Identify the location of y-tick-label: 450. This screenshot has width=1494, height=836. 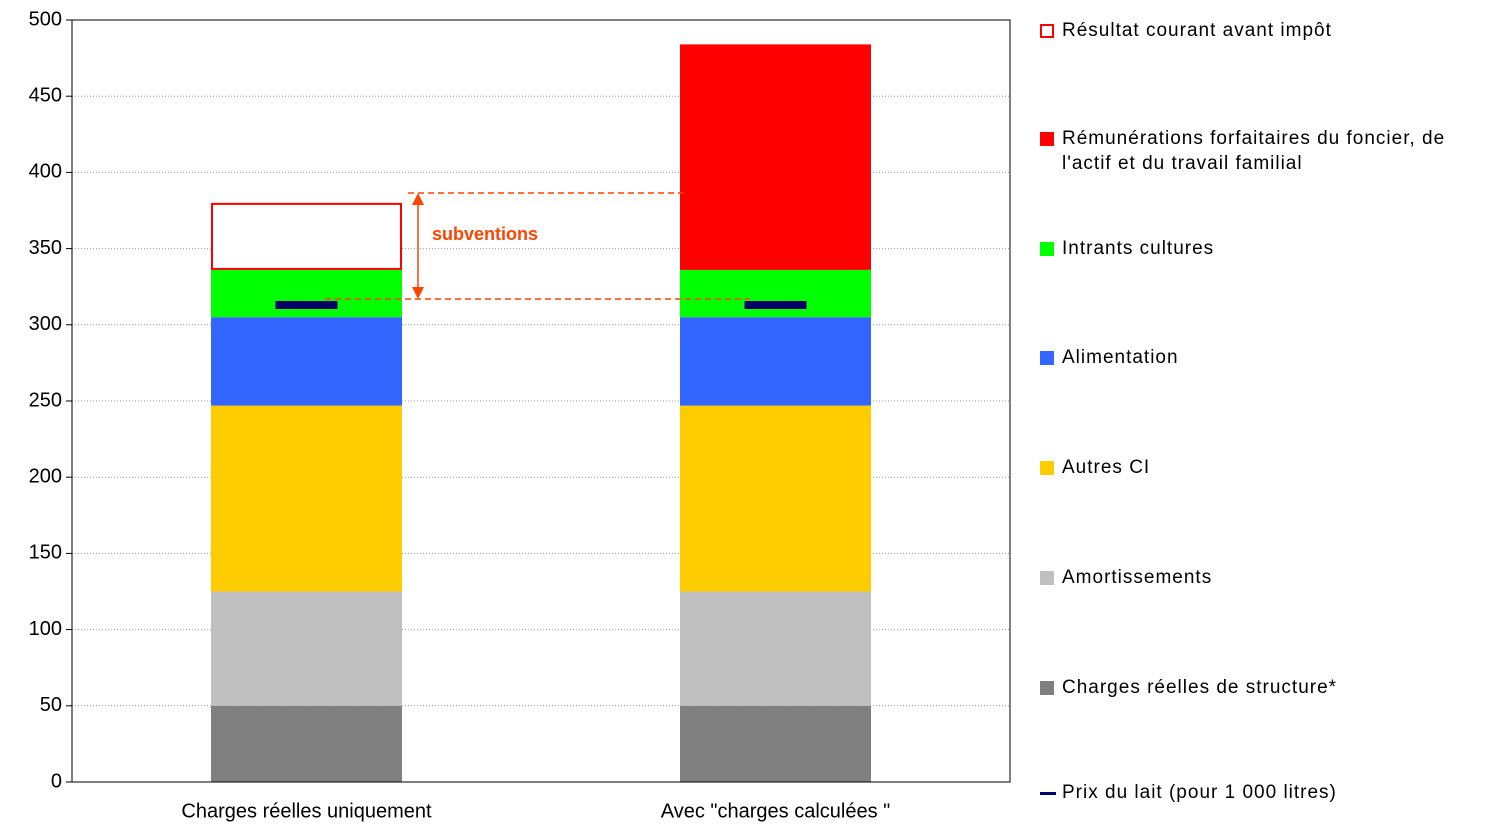
(45, 95).